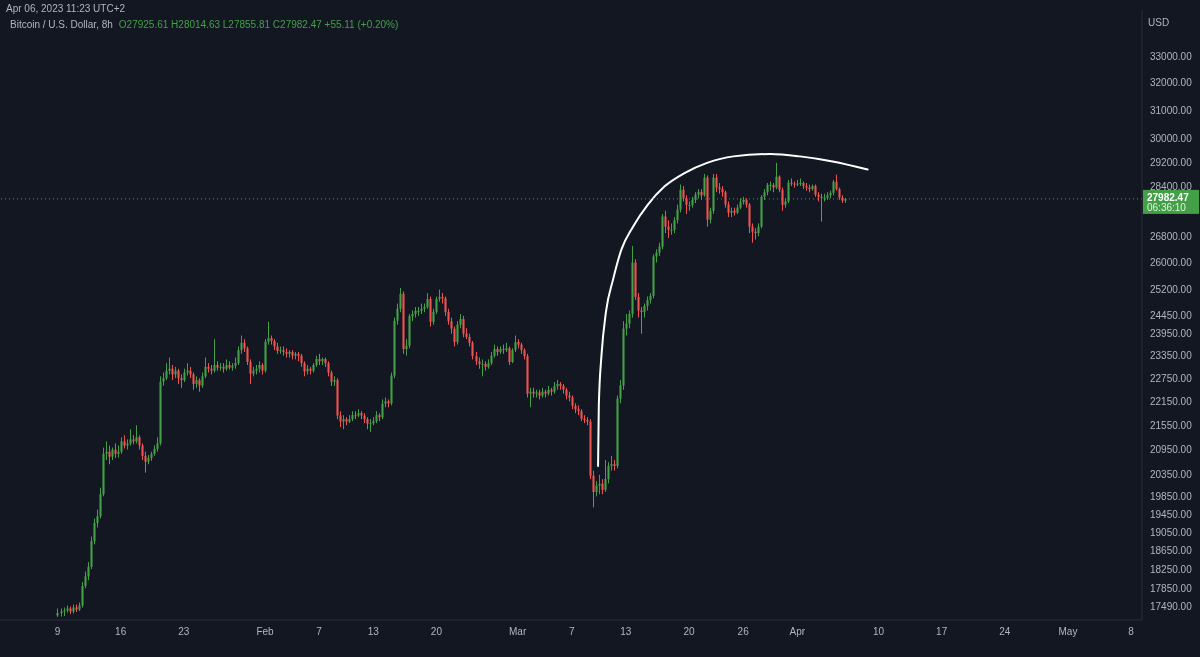 This screenshot has height=657, width=1200. Describe the element at coordinates (1171, 316) in the screenshot. I see `y-tick-label: 24450.00` at that location.